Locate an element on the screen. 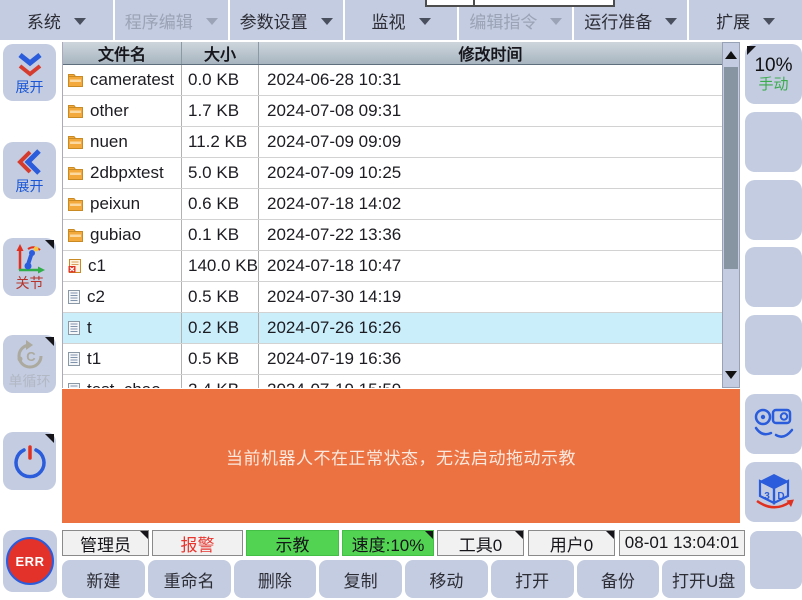  table-row: gubiao 0.1 KB 2024-07-22 13:36 is located at coordinates (392, 235).